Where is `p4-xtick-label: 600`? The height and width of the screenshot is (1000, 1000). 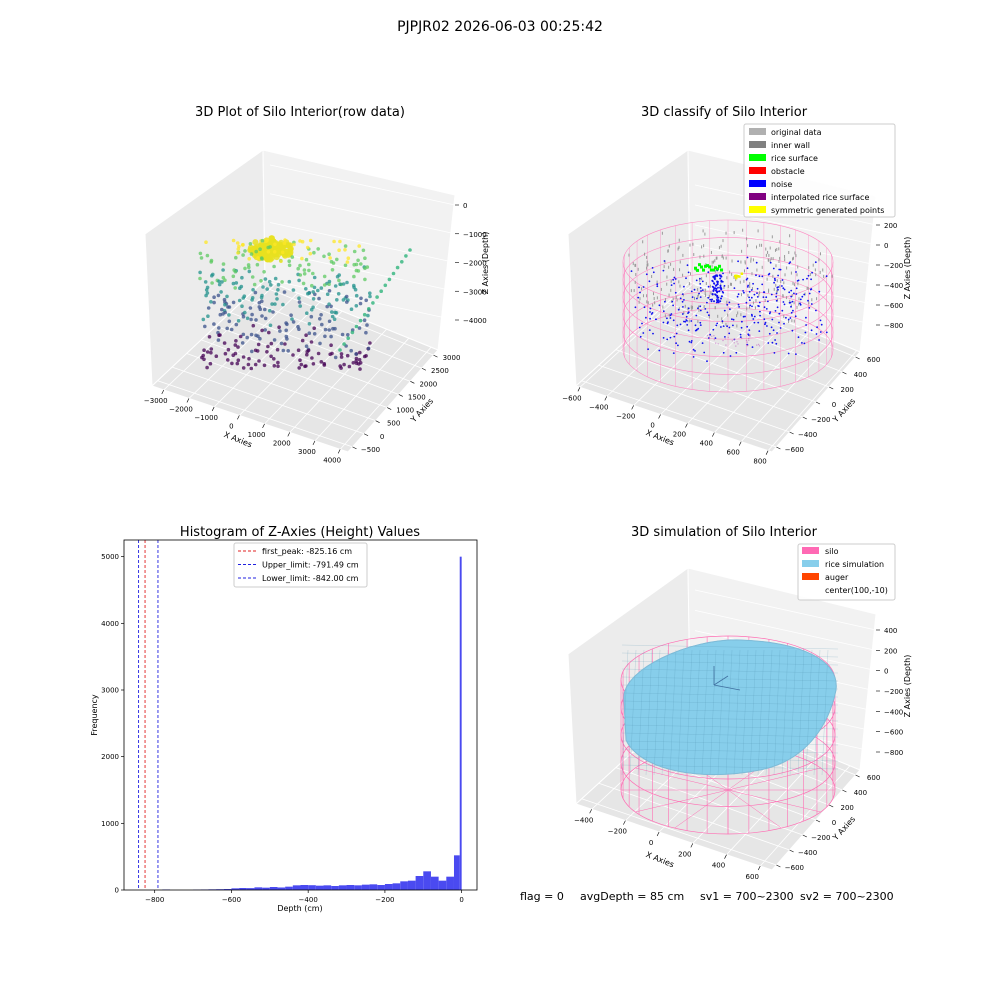 p4-xtick-label: 600 is located at coordinates (752, 877).